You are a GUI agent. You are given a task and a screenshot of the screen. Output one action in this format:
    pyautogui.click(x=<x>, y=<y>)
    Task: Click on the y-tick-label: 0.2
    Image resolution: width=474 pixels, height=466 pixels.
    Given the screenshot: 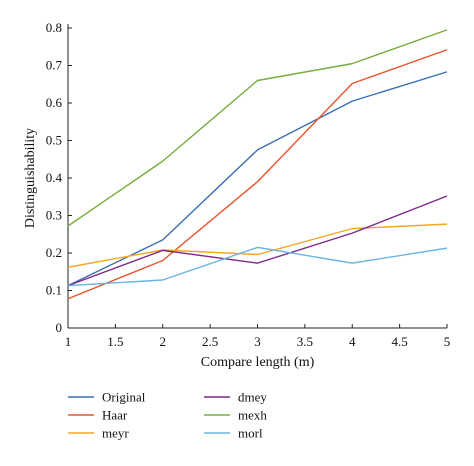 What is the action you would take?
    pyautogui.click(x=54, y=252)
    